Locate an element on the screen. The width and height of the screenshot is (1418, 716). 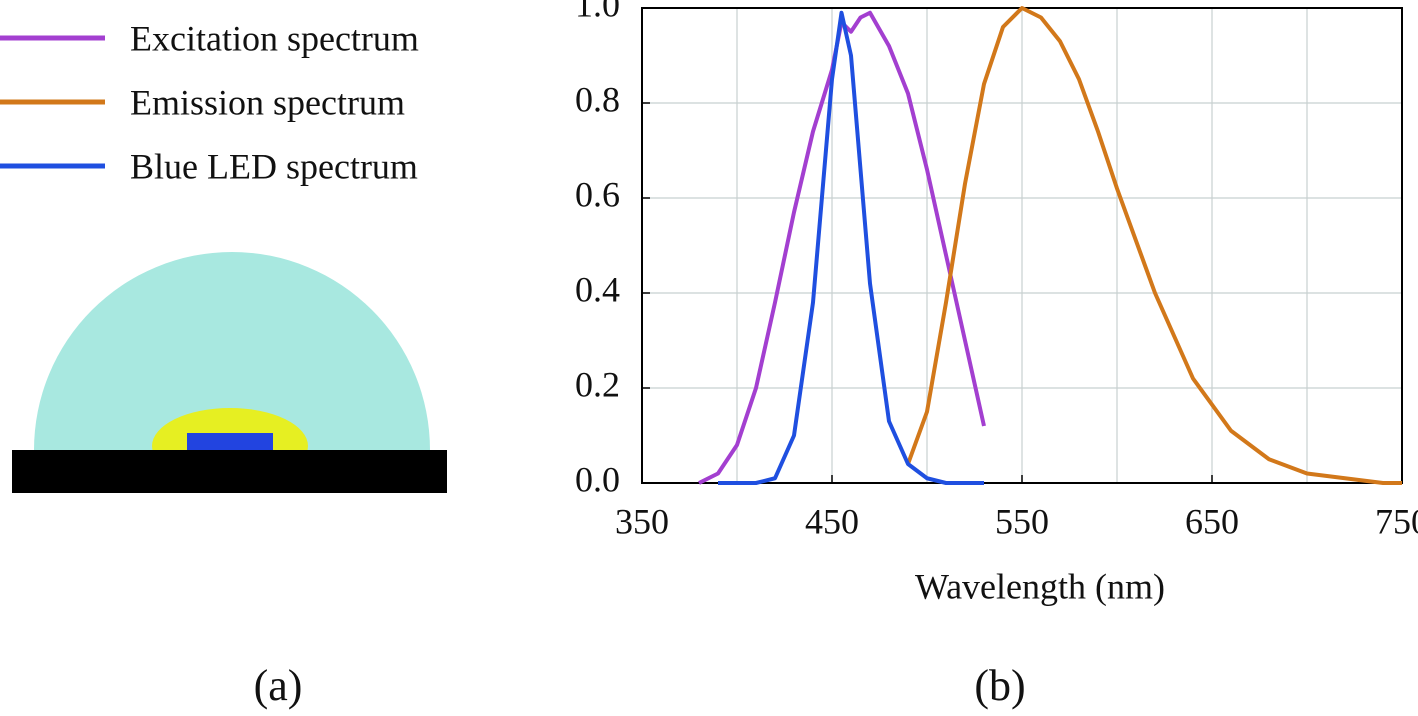
x-tick-label: 550 is located at coordinates (1022, 521).